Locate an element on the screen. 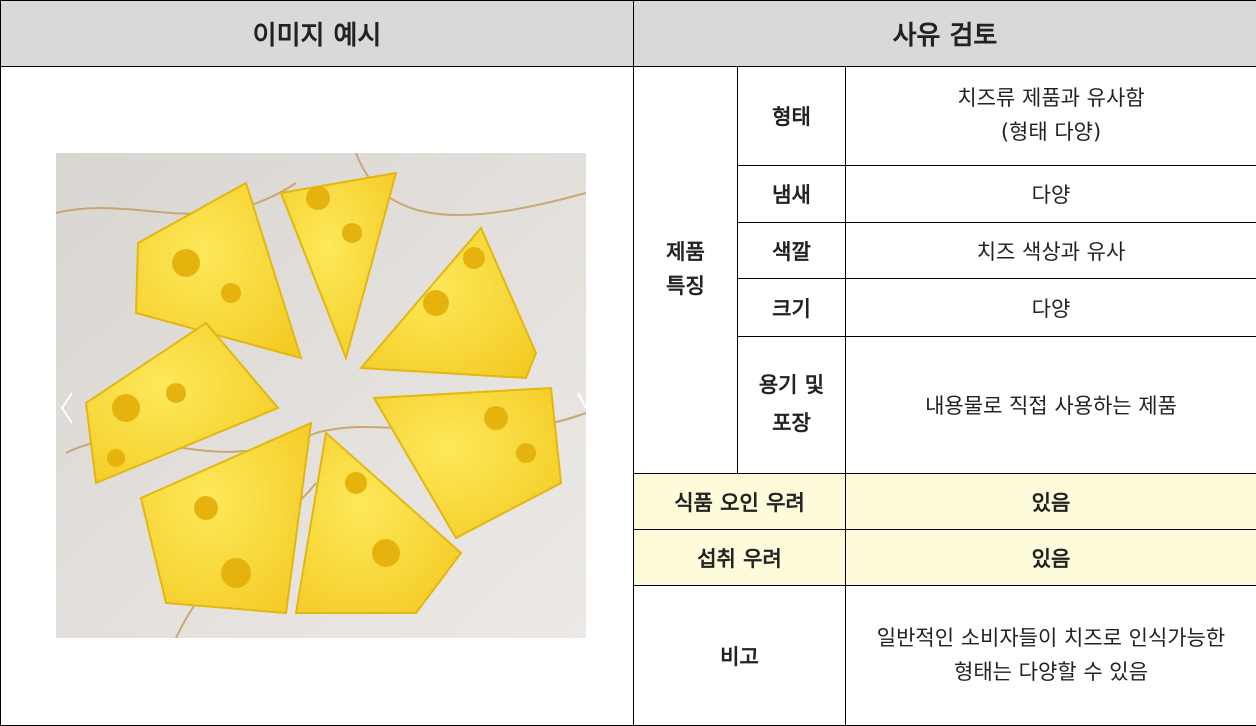  note-label: 비고 is located at coordinates (740, 656).